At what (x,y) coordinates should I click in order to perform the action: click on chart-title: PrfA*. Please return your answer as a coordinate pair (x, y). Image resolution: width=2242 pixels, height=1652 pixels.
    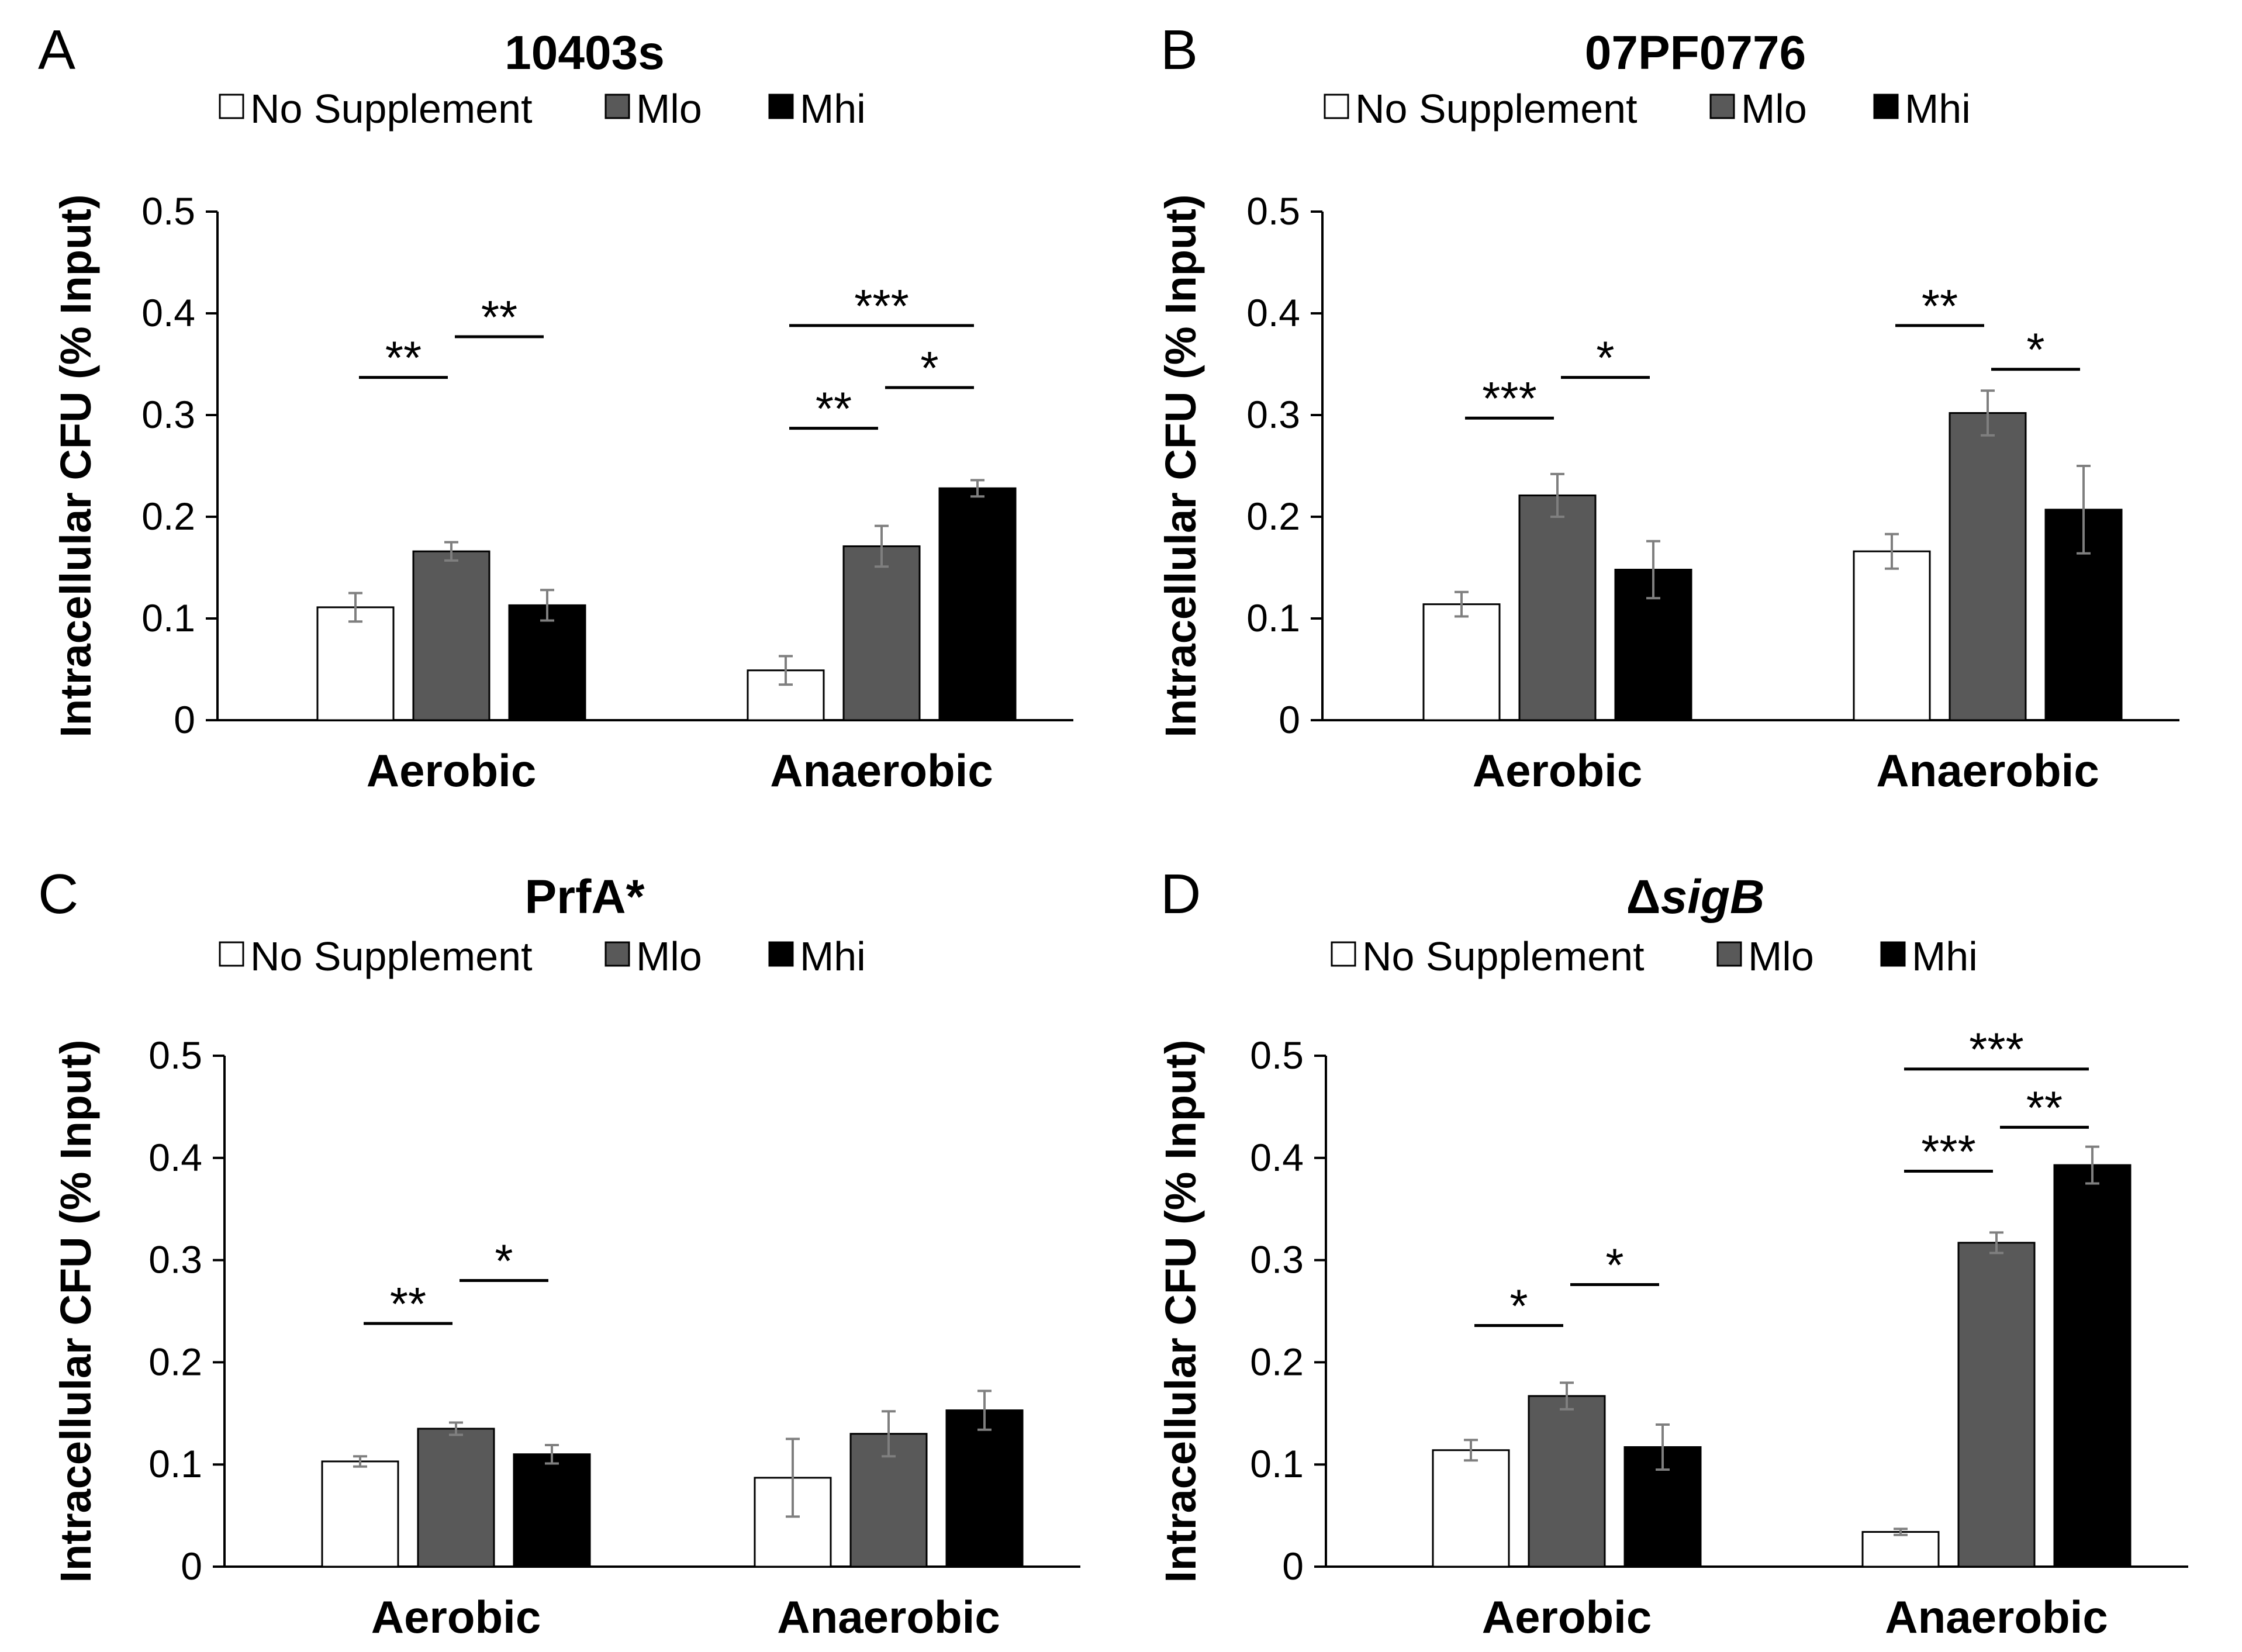
    Looking at the image, I should click on (584, 897).